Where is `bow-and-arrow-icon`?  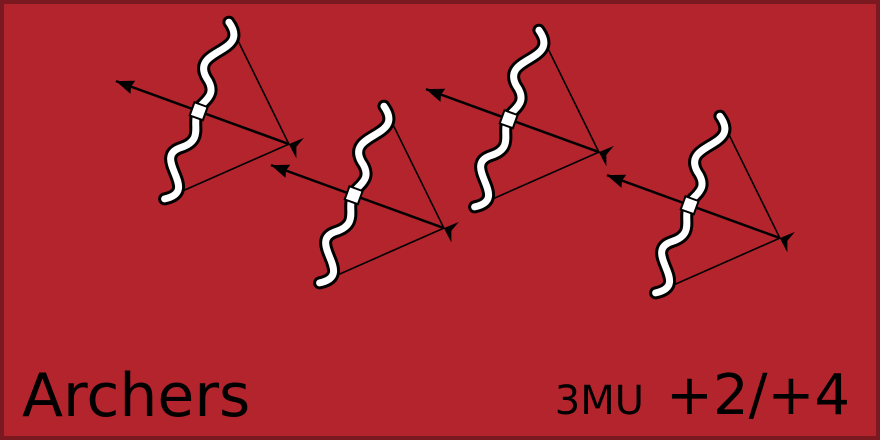 bow-and-arrow-icon is located at coordinates (208, 120).